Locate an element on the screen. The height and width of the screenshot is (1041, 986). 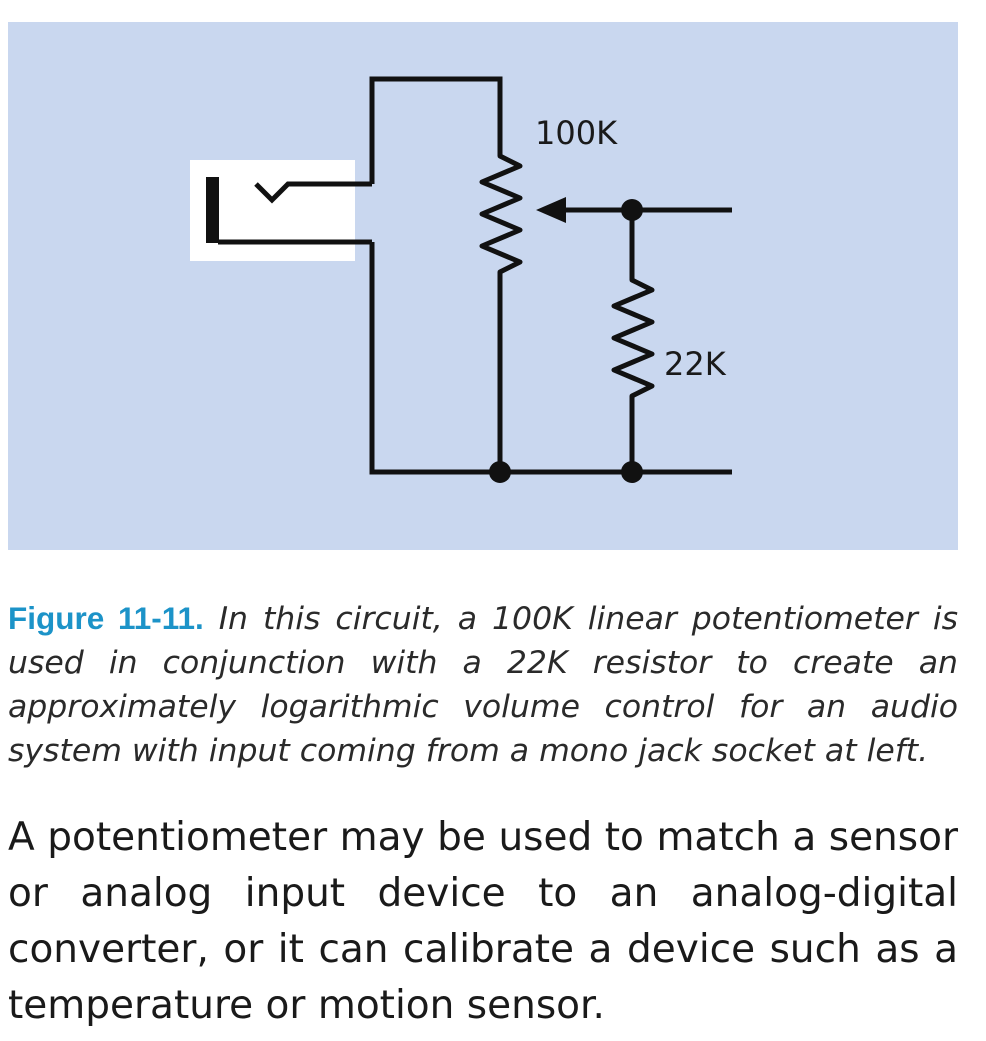
wire-ground-rail is located at coordinates (550, 358).